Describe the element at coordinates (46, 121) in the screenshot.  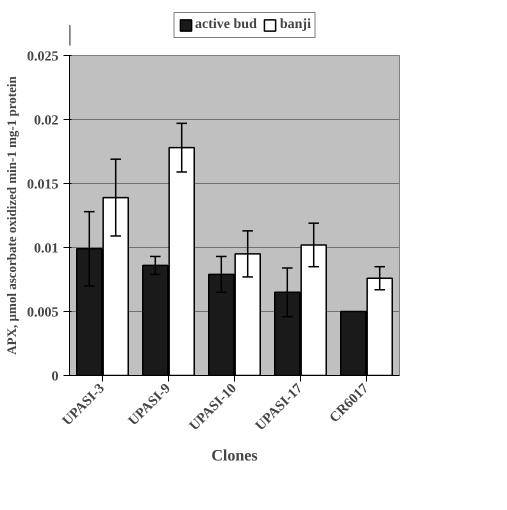
I see `y-tick-label: 0.02` at that location.